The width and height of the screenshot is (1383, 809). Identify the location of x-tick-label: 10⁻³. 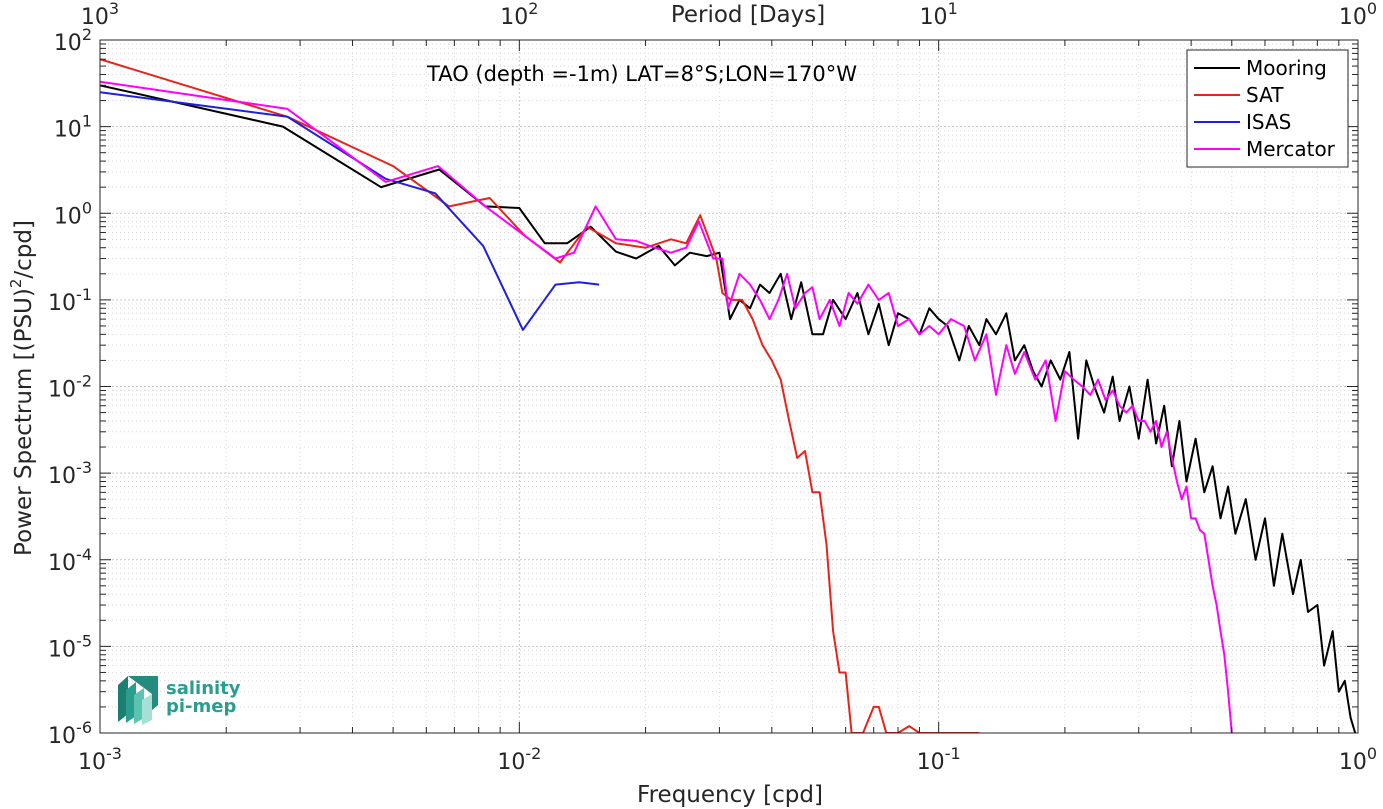
(100, 759).